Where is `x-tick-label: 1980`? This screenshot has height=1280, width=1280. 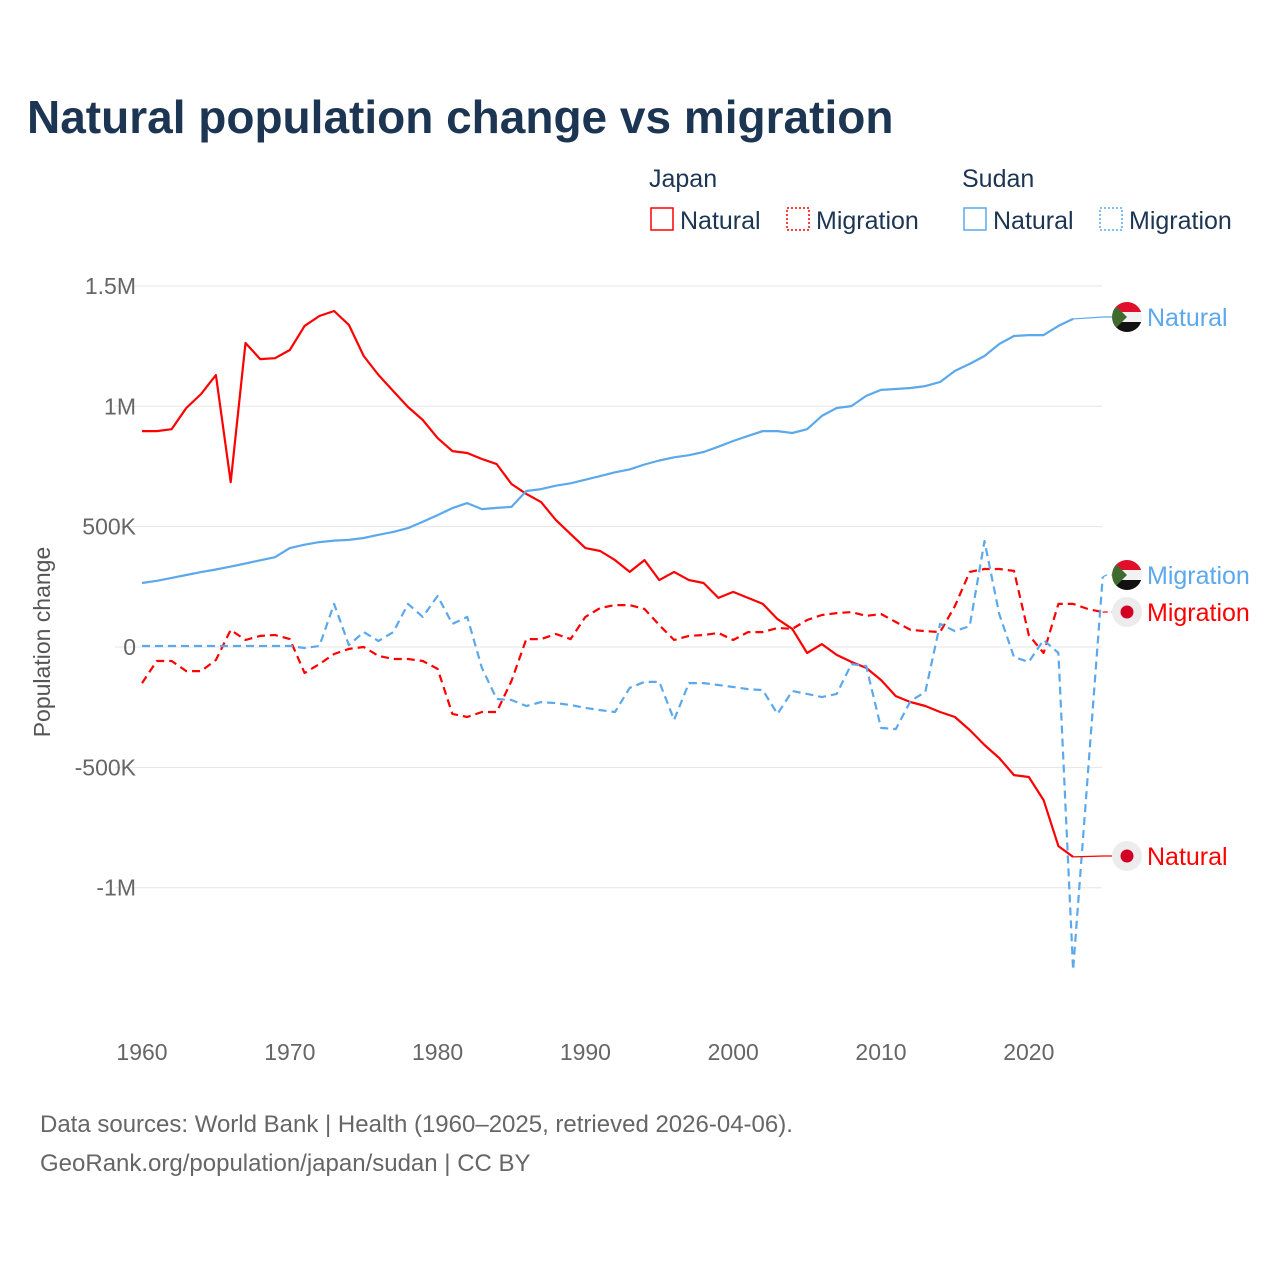 x-tick-label: 1980 is located at coordinates (437, 1052).